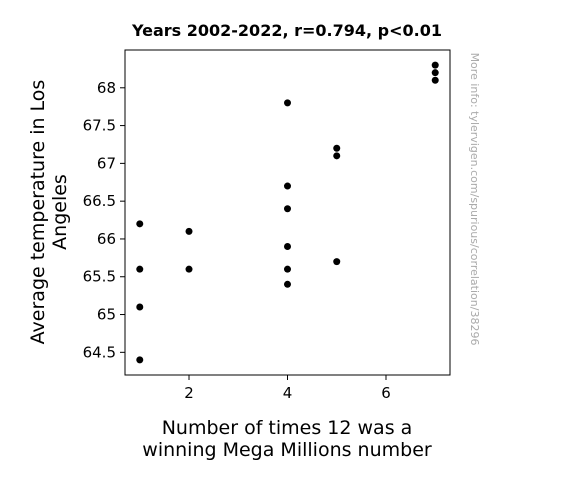  Describe the element at coordinates (288, 393) in the screenshot. I see `x-tick-label: 4` at that location.